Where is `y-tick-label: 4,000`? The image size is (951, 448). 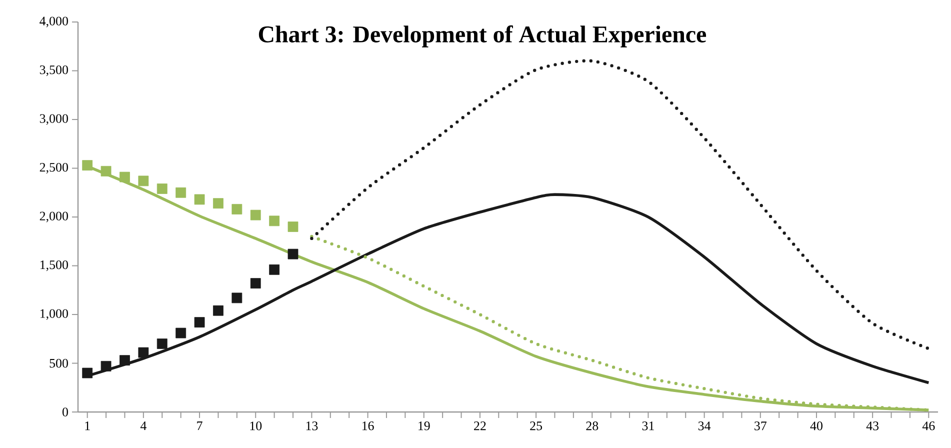
y-tick-label: 4,000 is located at coordinates (54, 22).